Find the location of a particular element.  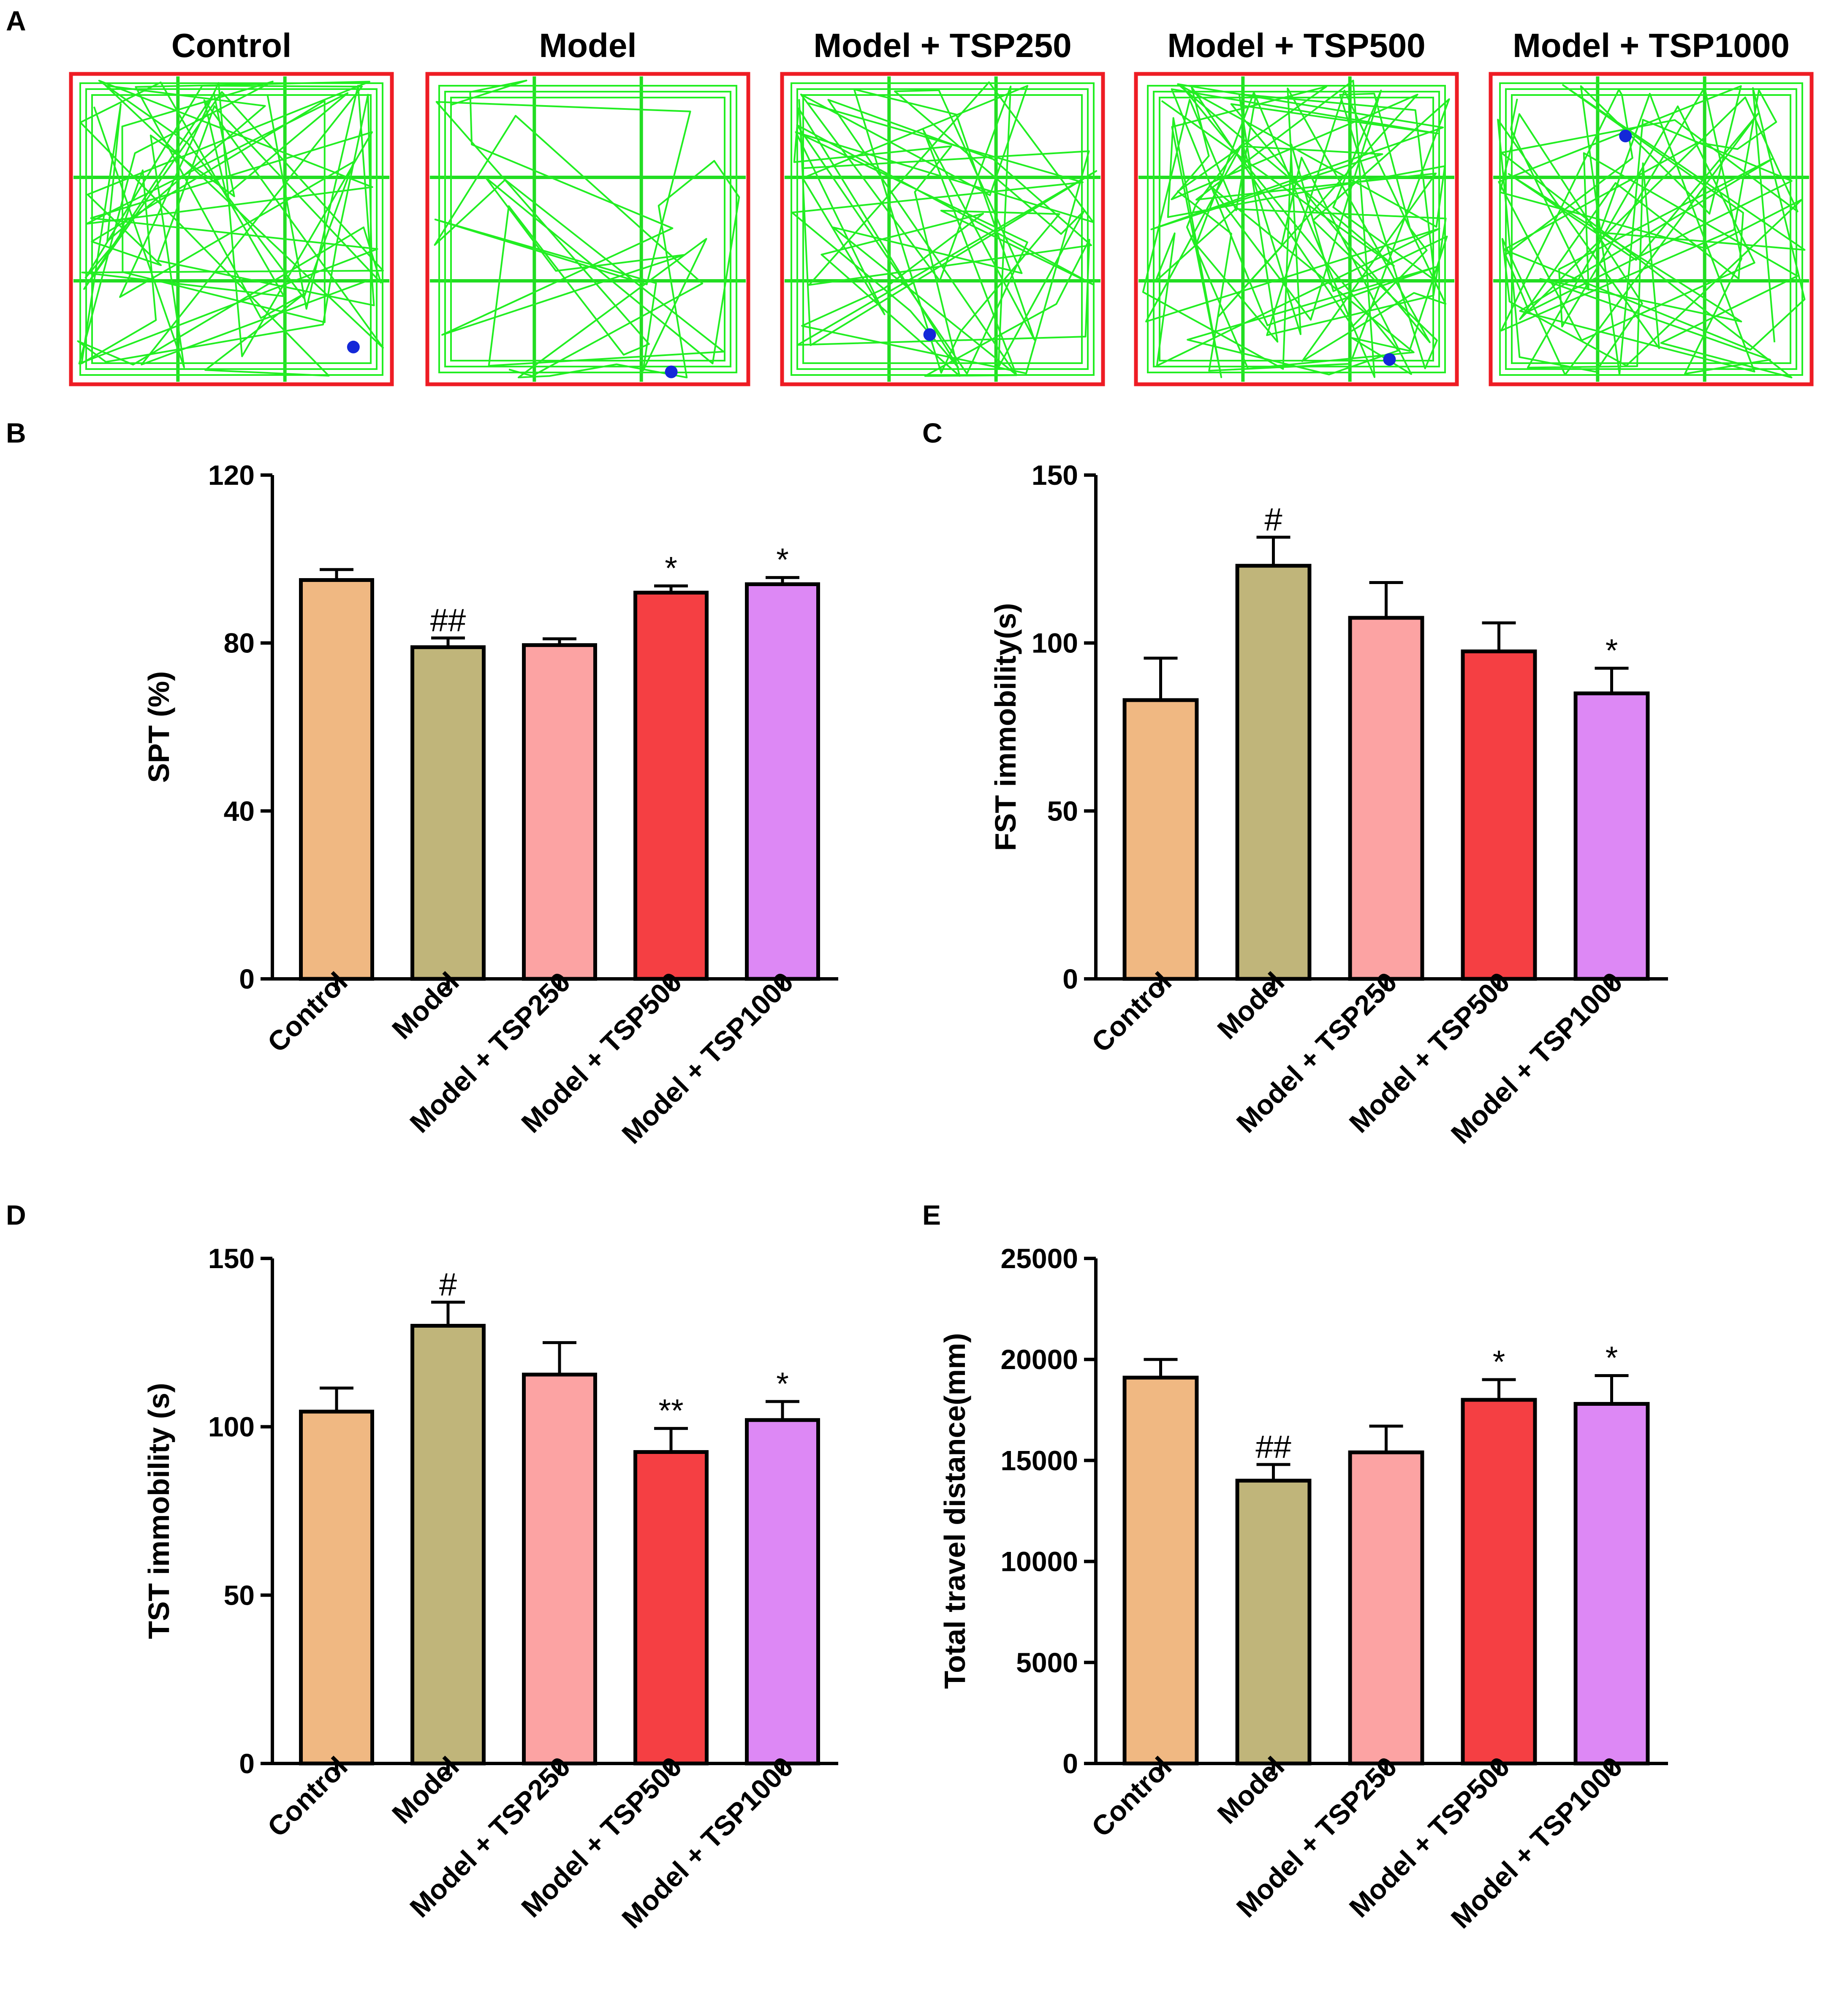

panel-letter-a: A is located at coordinates (16, 20).